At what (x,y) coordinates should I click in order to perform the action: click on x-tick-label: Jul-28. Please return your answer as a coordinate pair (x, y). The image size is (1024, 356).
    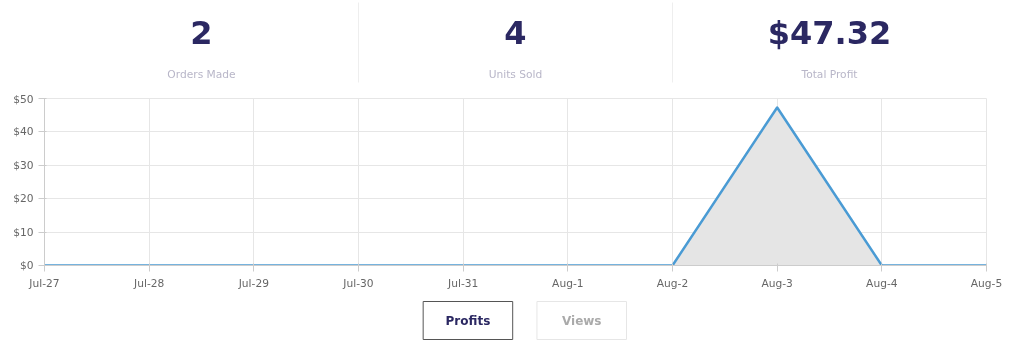
    Looking at the image, I should click on (149, 283).